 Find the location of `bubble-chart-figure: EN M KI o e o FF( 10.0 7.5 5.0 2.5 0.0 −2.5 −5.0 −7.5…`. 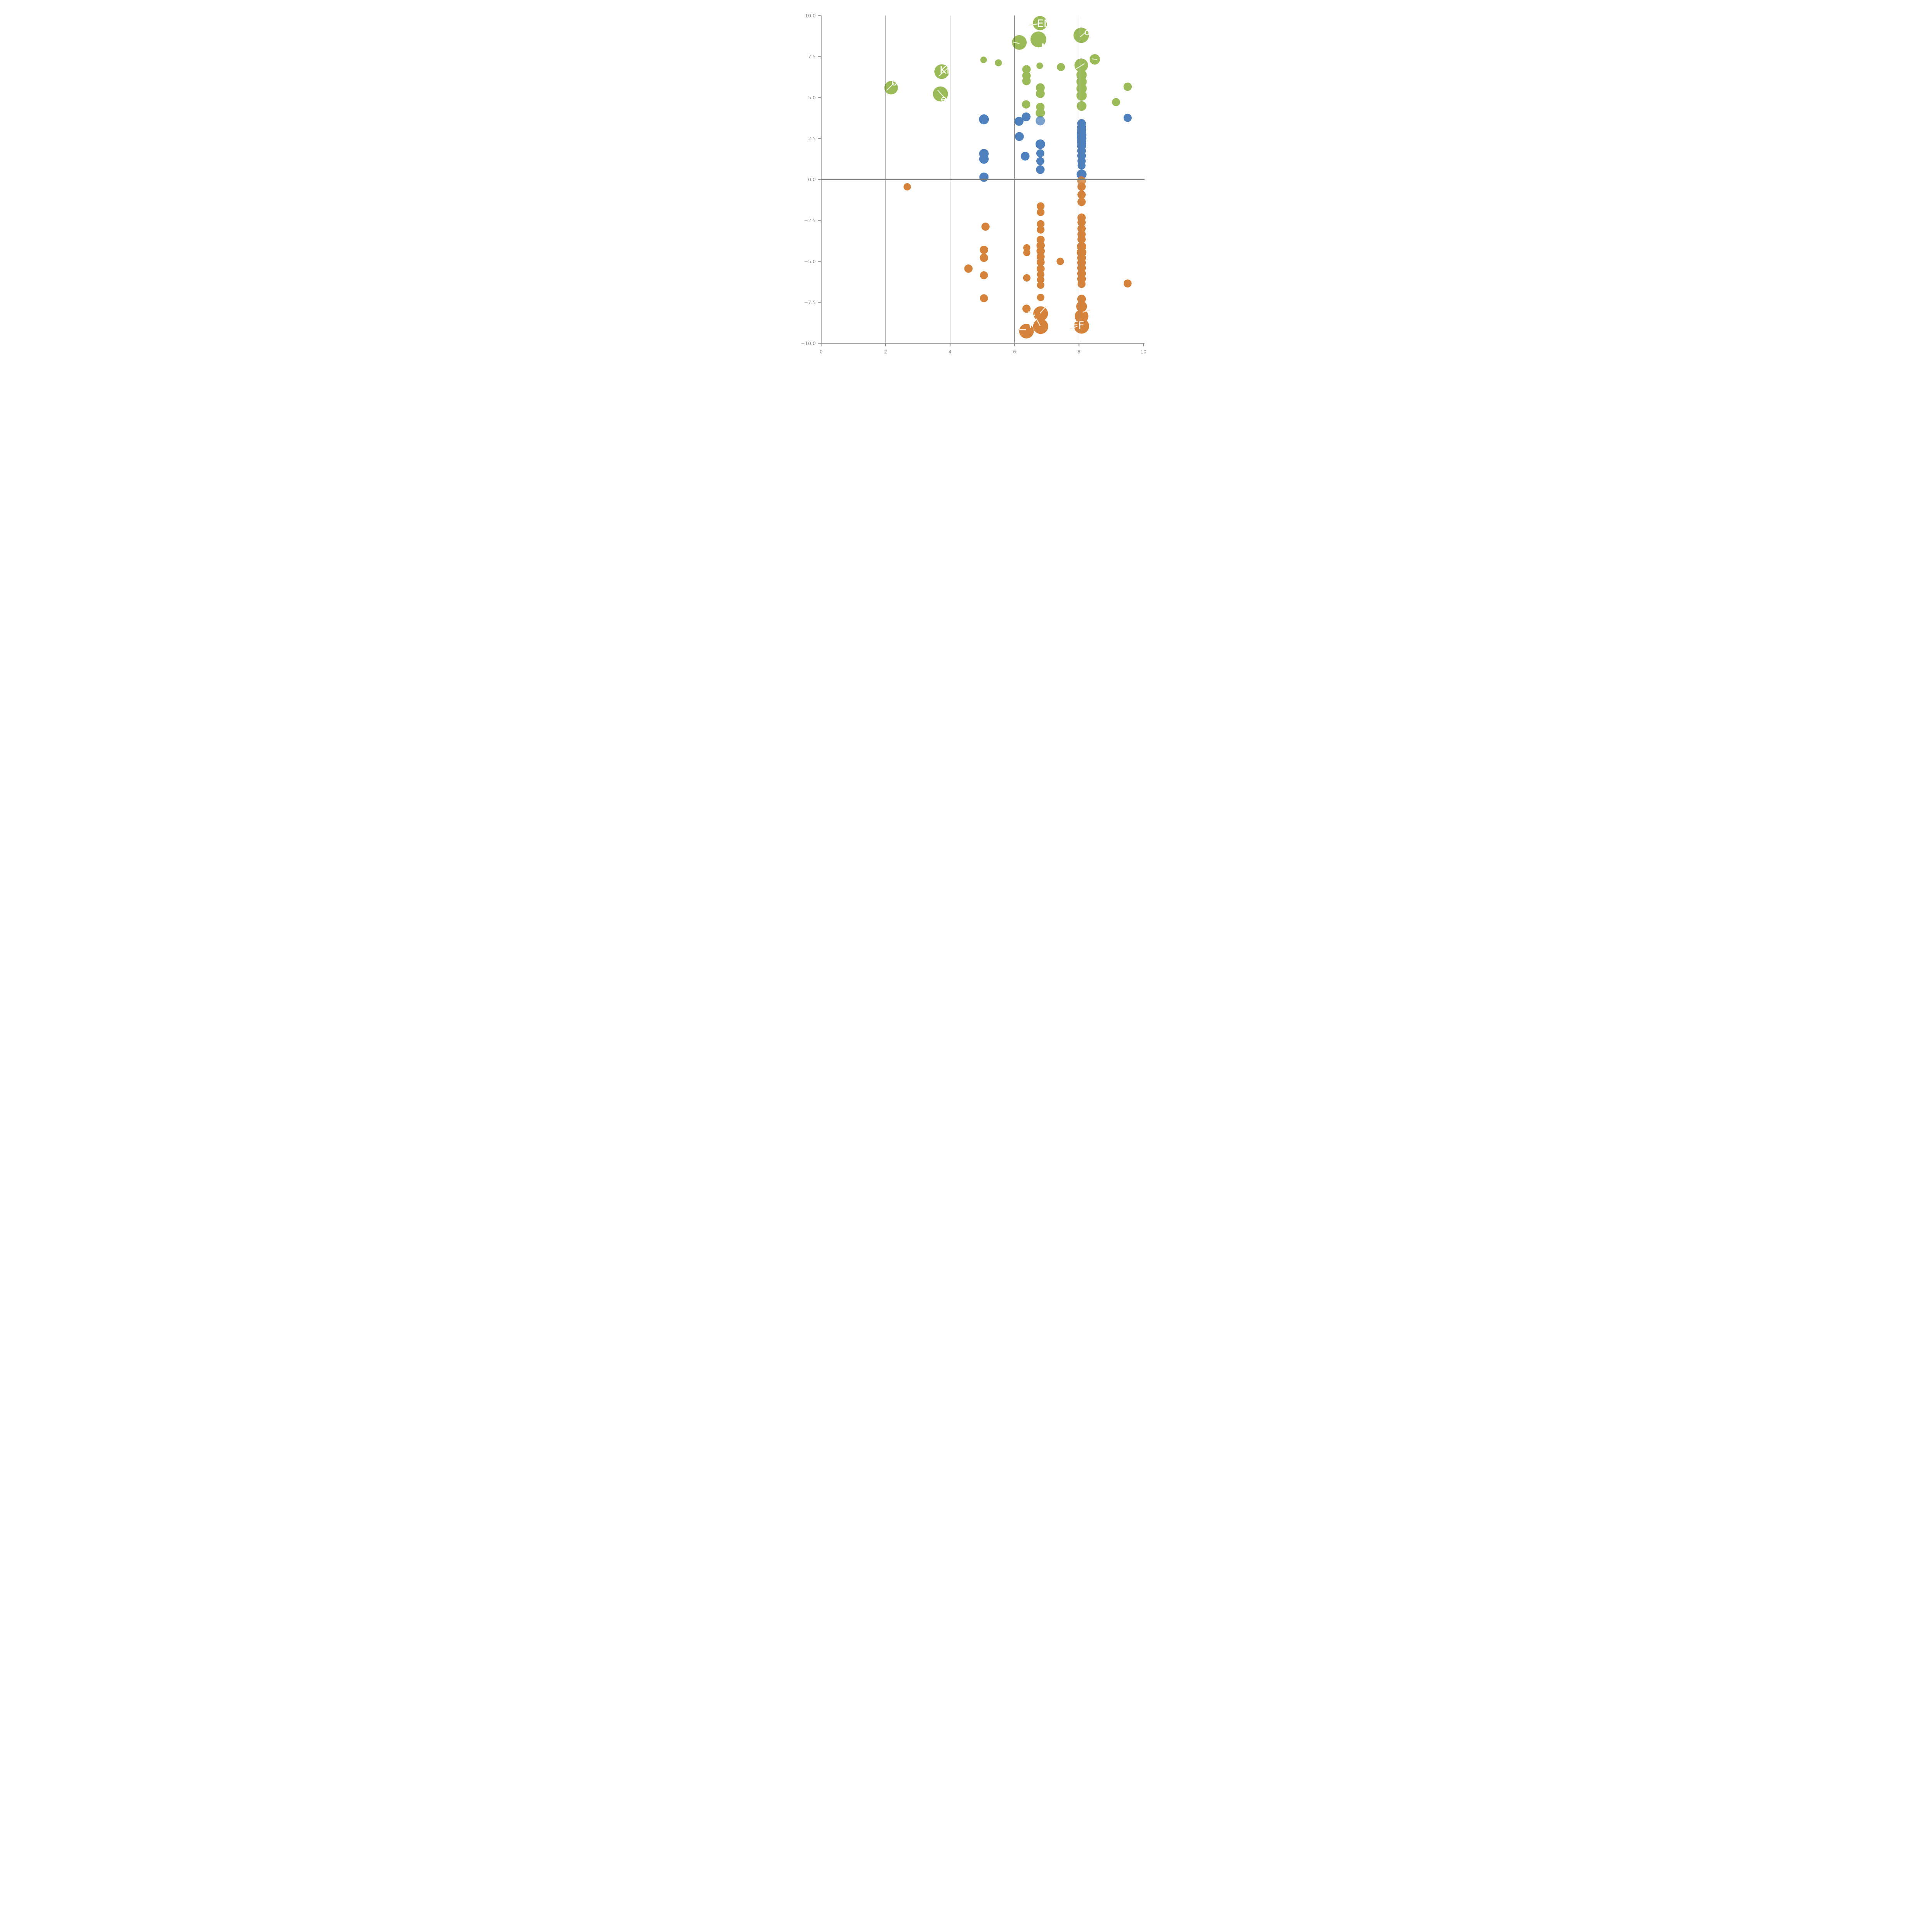

bubble-chart-figure: EN M KI o e o FF( 10.0 7.5 5.0 2.5 0.0 −2.5 −5.0 −7.5… is located at coordinates (966, 193).